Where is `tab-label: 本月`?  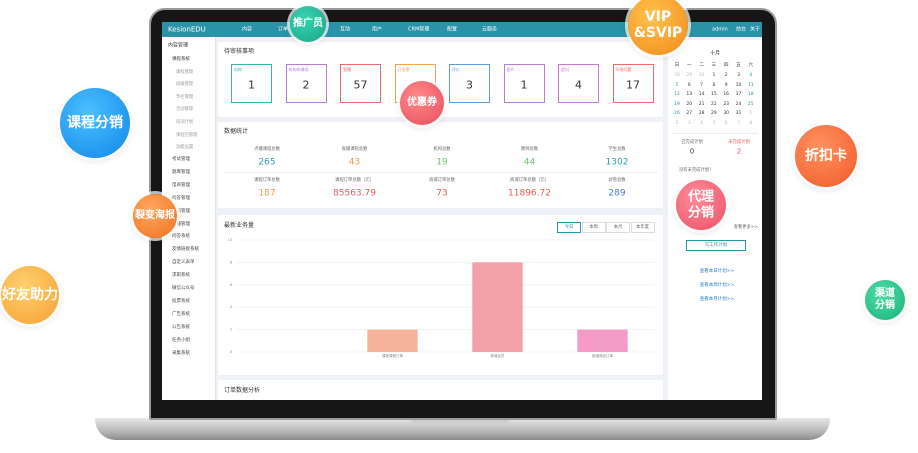
tab-label: 本月 is located at coordinates (618, 227).